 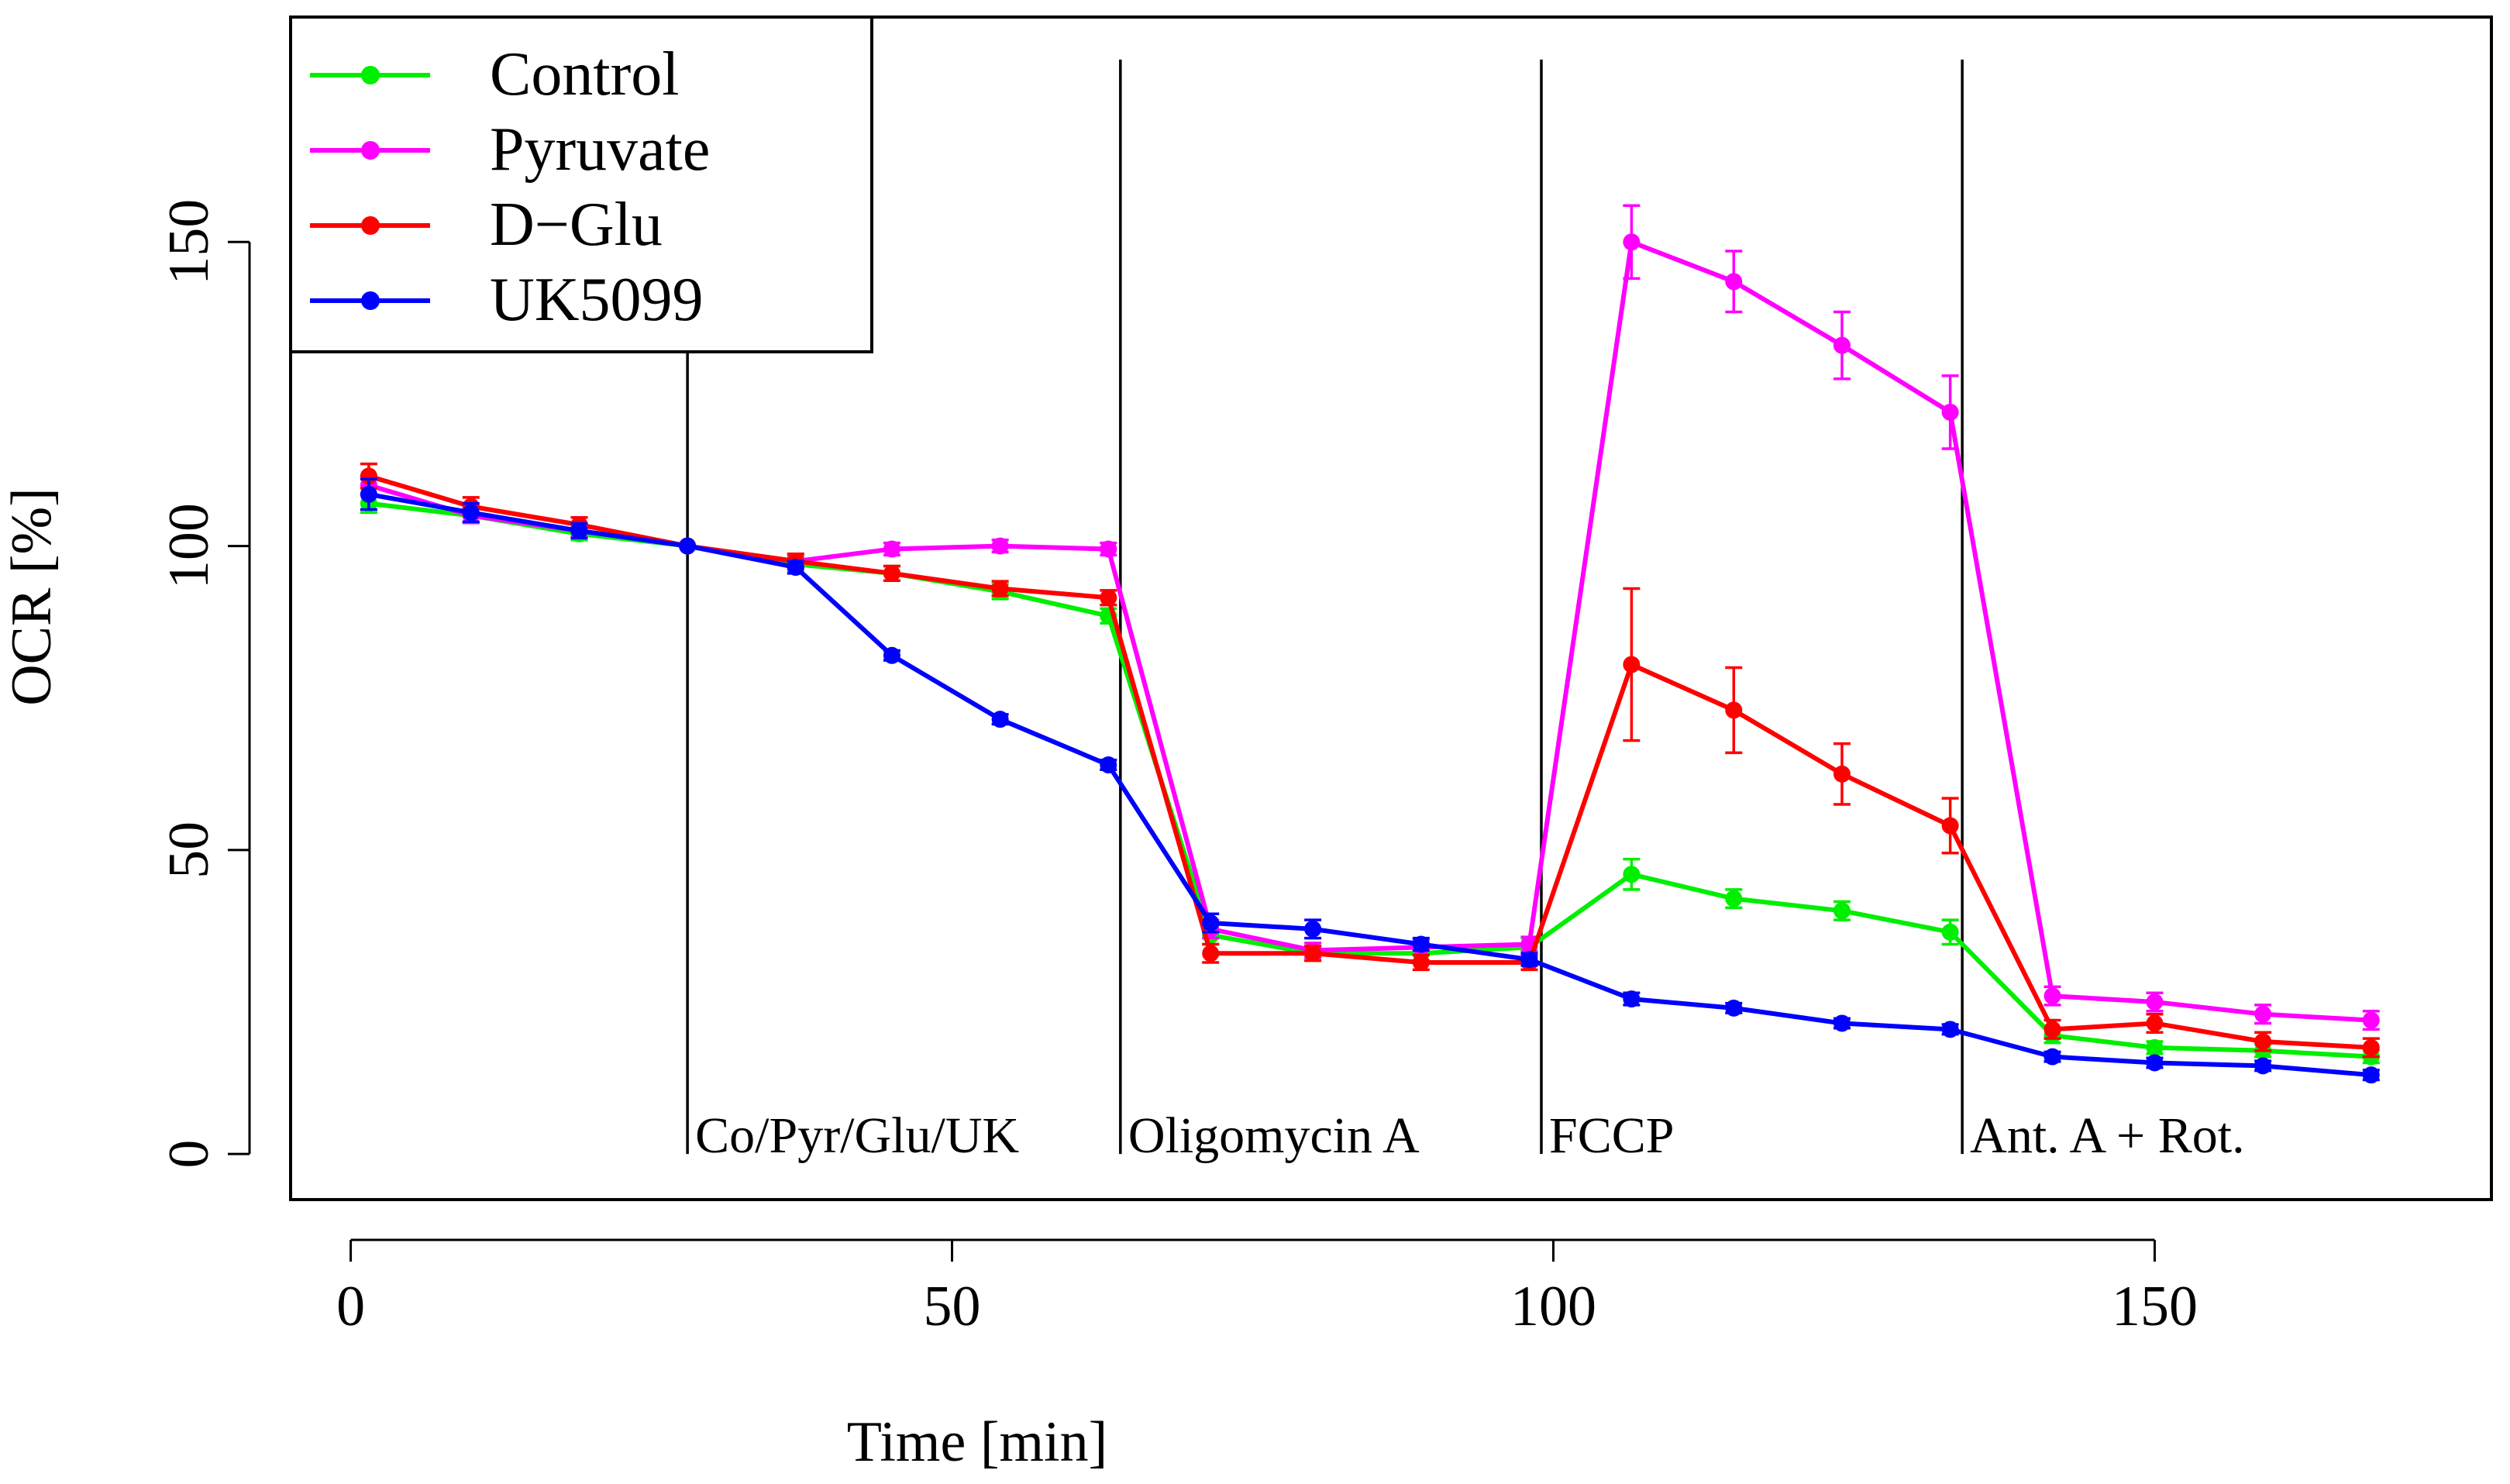 What do you see at coordinates (977, 1442) in the screenshot?
I see `x-axis-title: Time [min]` at bounding box center [977, 1442].